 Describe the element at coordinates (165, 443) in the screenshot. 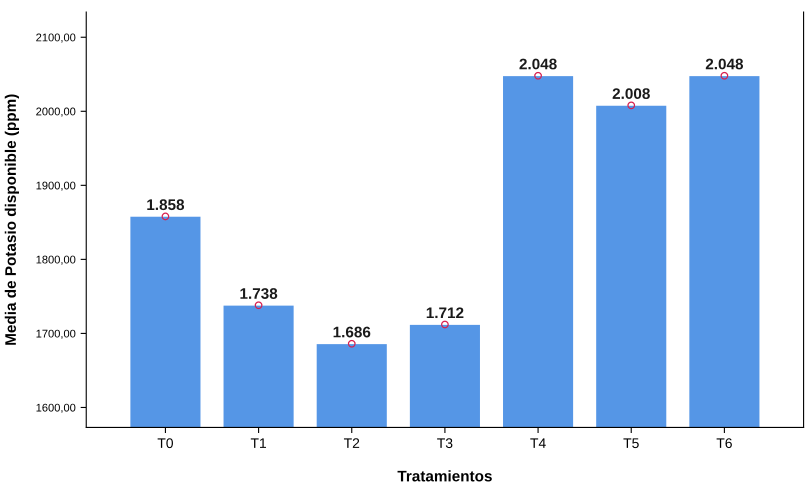

I see `x-tick-label: T0` at that location.